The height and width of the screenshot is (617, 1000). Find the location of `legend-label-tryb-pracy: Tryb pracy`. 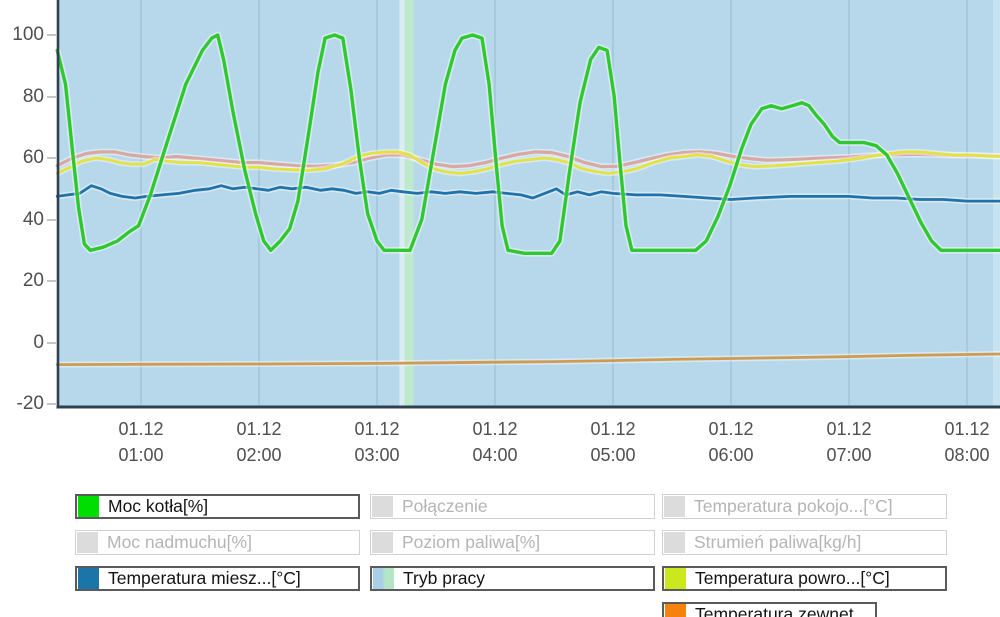

legend-label-tryb-pracy: Tryb pracy is located at coordinates (444, 578).